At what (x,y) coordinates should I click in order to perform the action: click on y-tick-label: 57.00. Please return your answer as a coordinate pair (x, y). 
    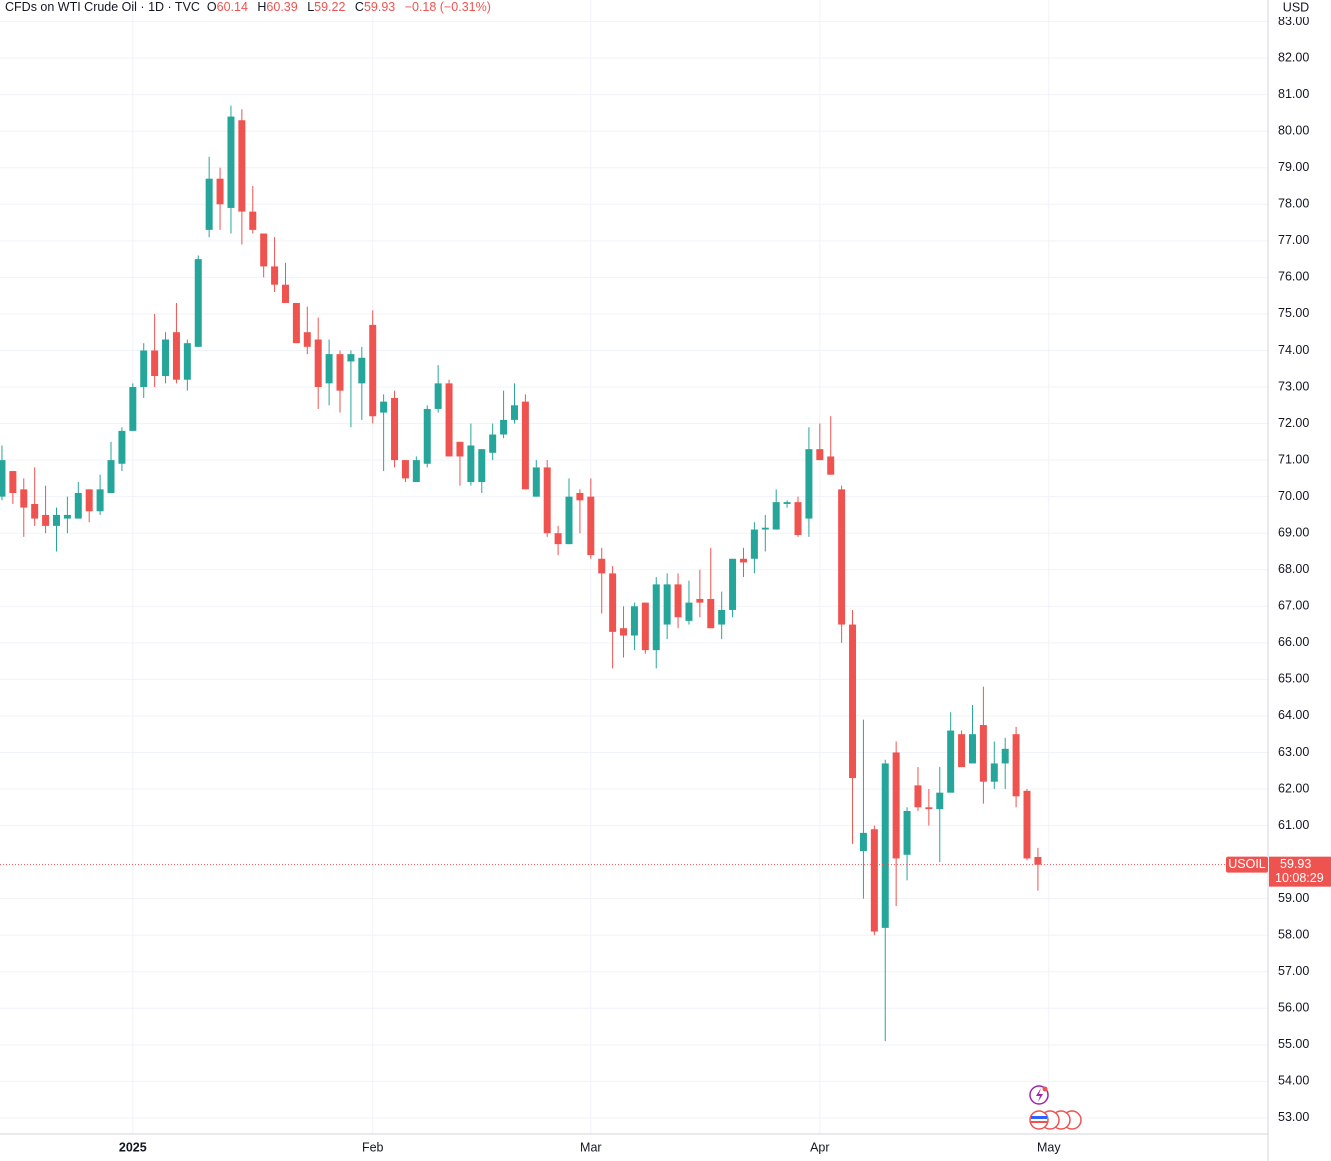
    Looking at the image, I should click on (1293, 971).